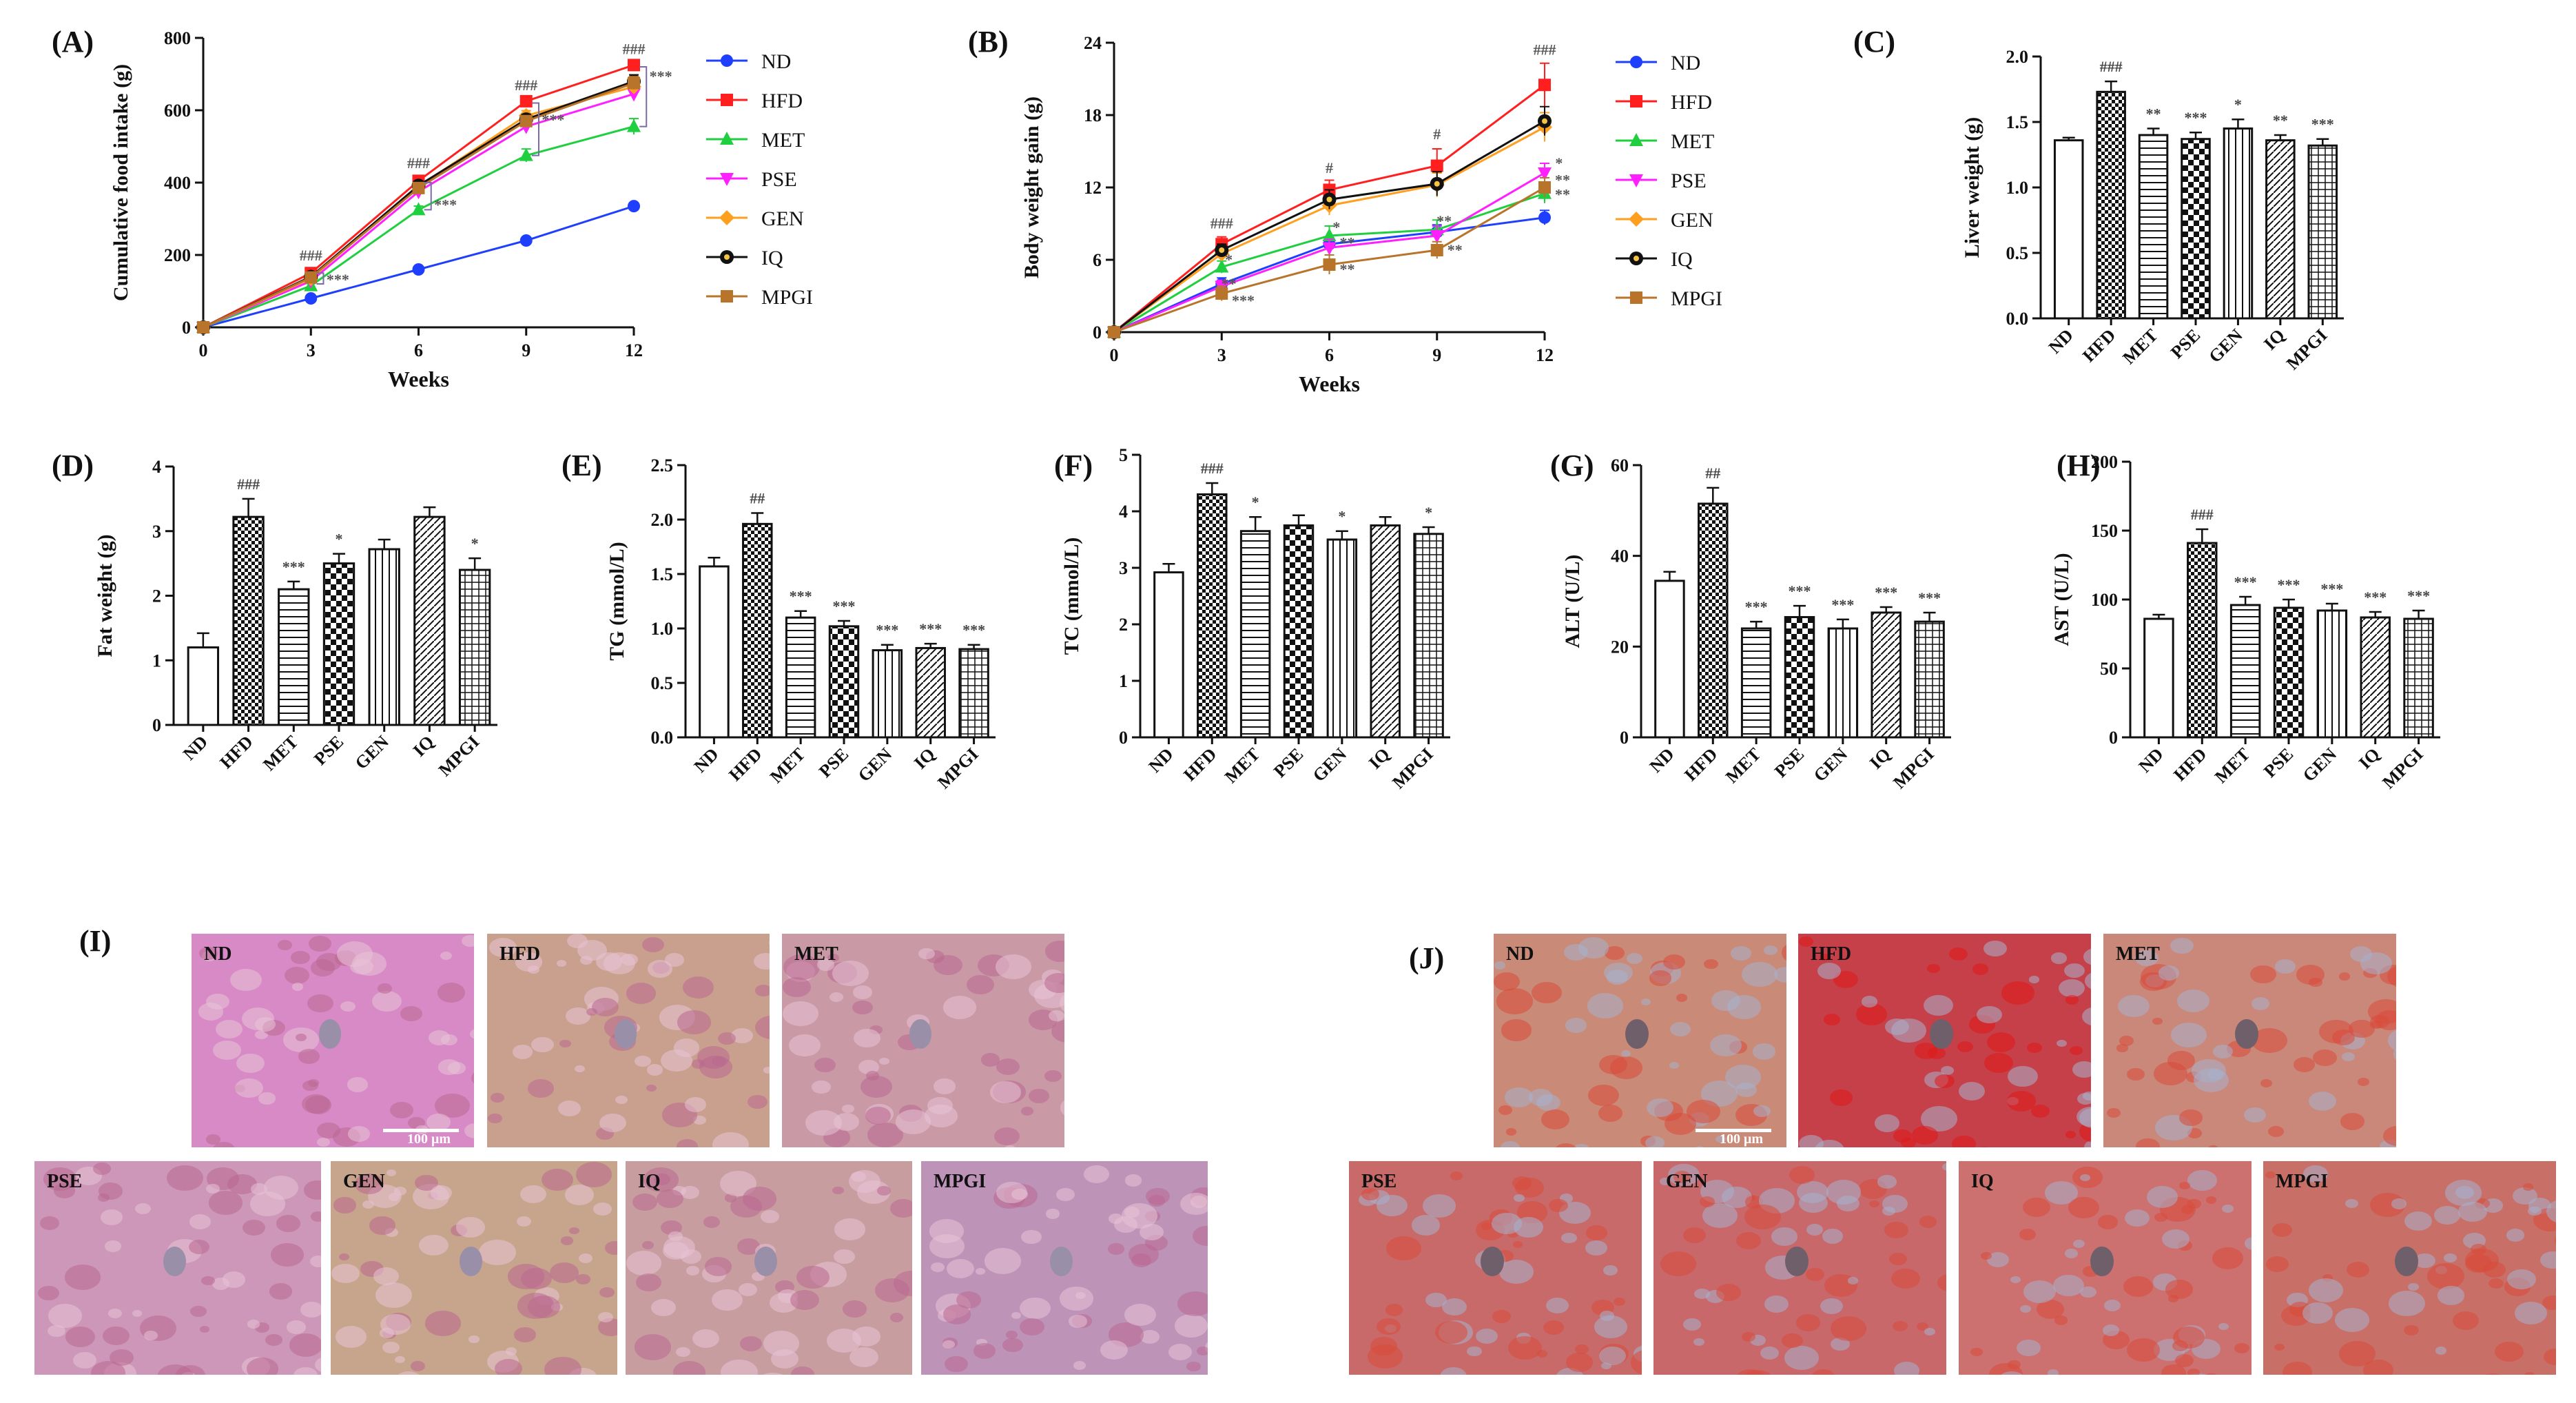  What do you see at coordinates (65, 1181) in the screenshot?
I see `micrograph-label: PSE` at bounding box center [65, 1181].